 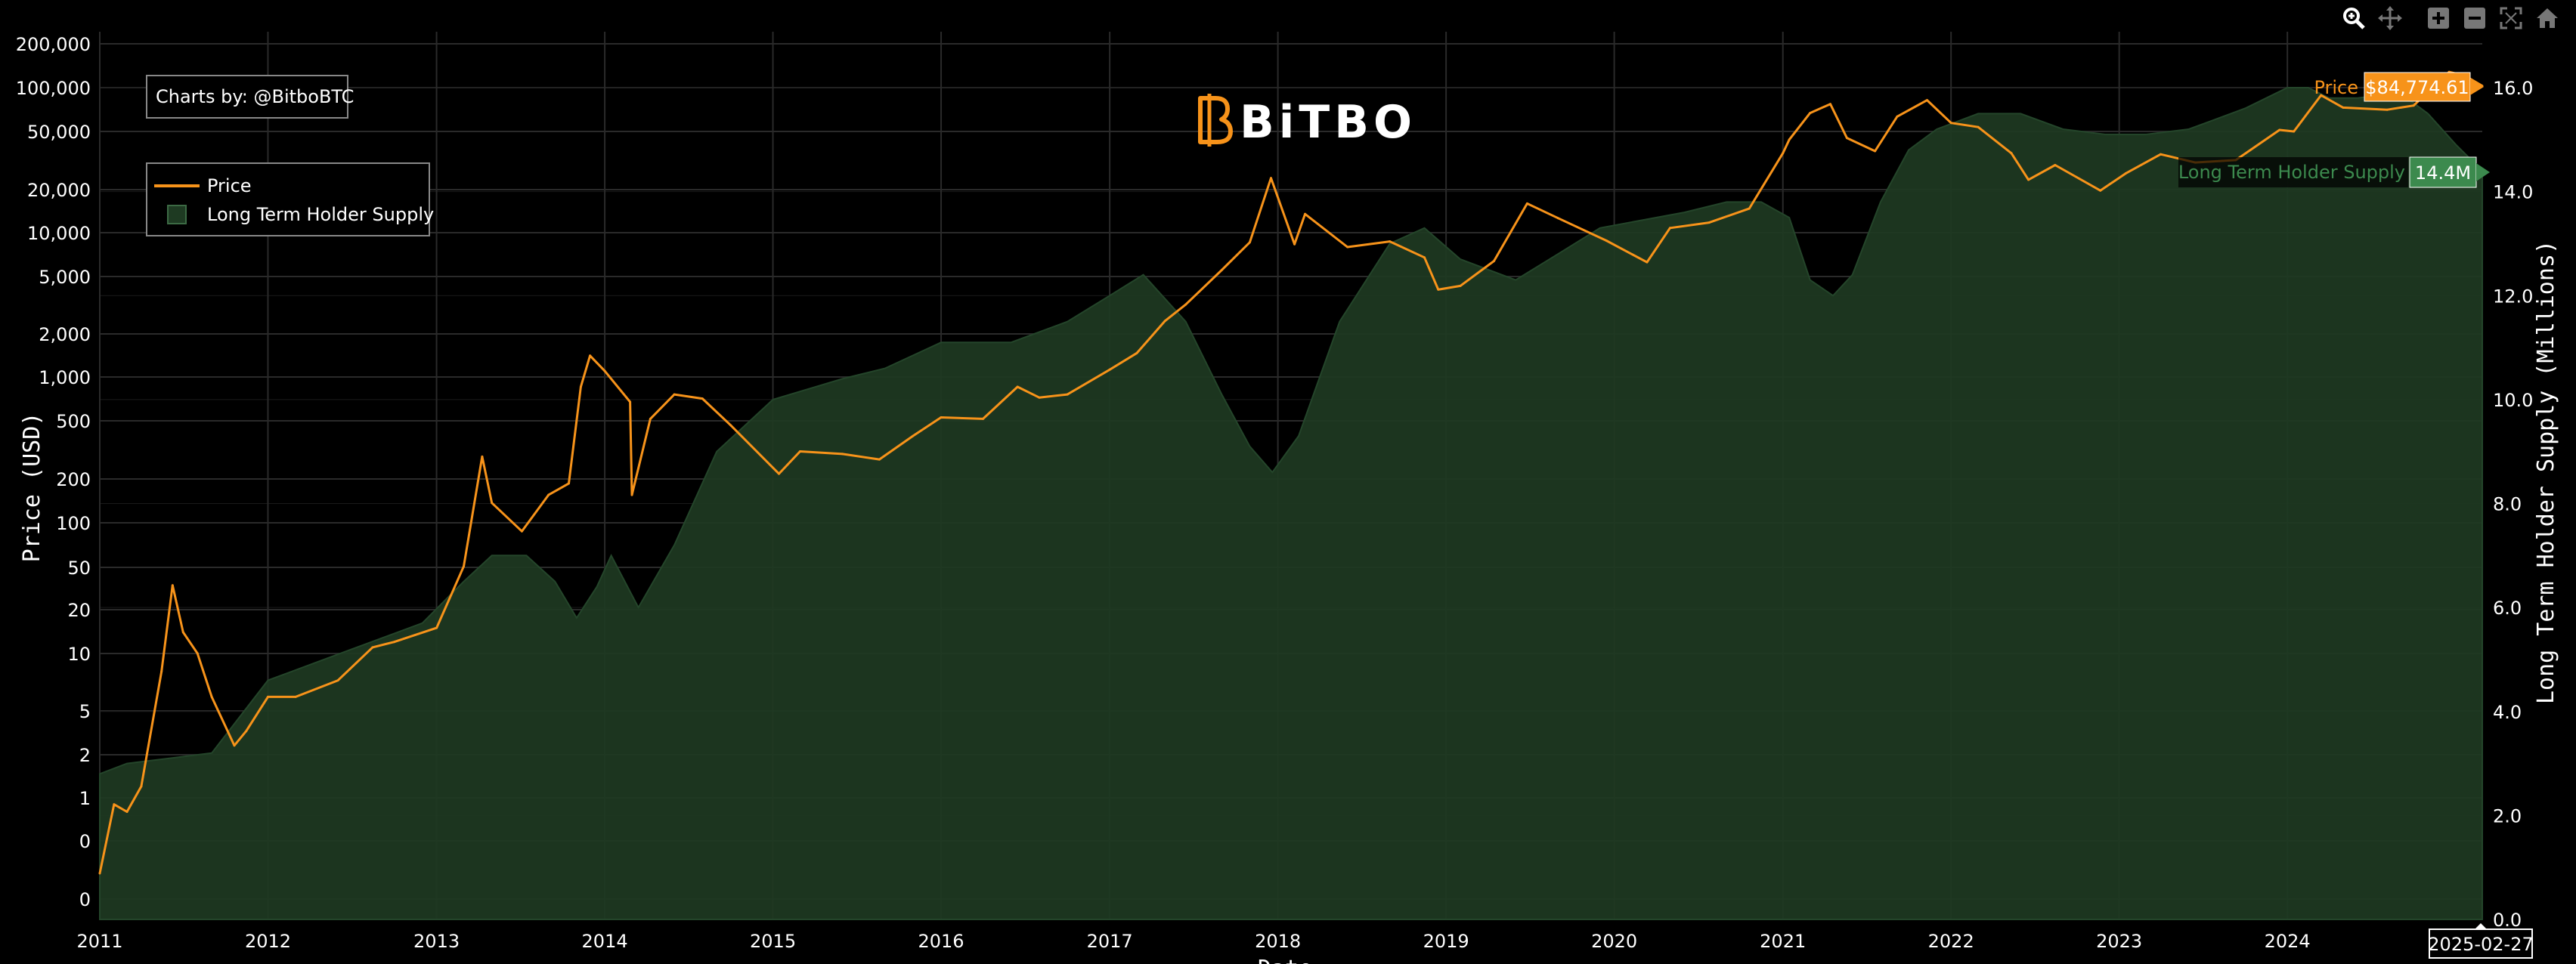 What do you see at coordinates (2291, 172) in the screenshot?
I see `hover-supply-name: Long Term Holder Supply` at bounding box center [2291, 172].